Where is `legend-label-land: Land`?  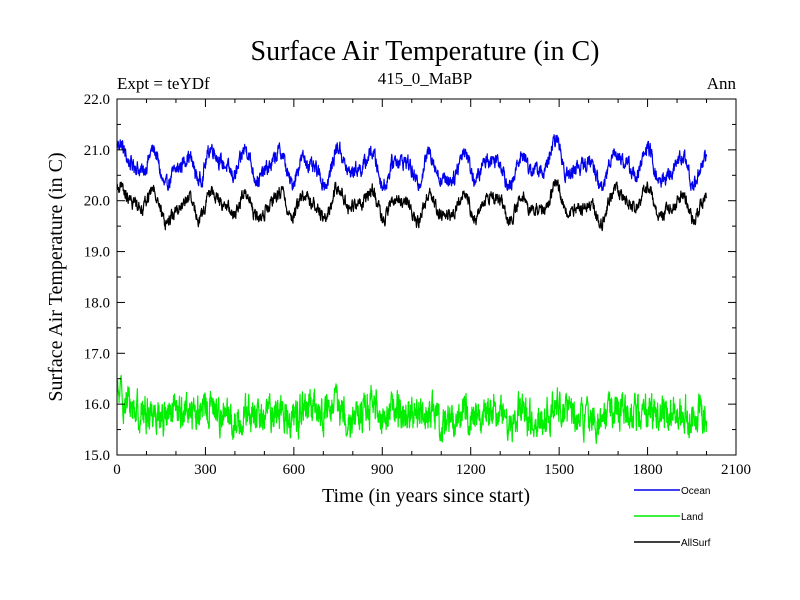
legend-label-land: Land is located at coordinates (692, 517).